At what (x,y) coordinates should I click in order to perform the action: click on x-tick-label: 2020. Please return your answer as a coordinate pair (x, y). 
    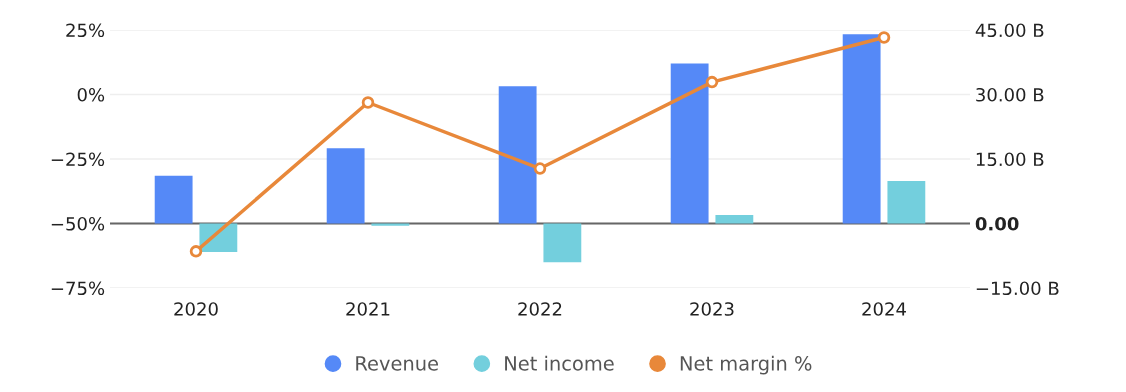
    Looking at the image, I should click on (196, 309).